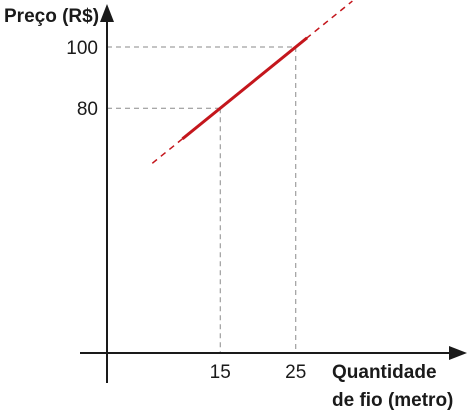 Image resolution: width=469 pixels, height=410 pixels. I want to click on series-line, so click(245, 88).